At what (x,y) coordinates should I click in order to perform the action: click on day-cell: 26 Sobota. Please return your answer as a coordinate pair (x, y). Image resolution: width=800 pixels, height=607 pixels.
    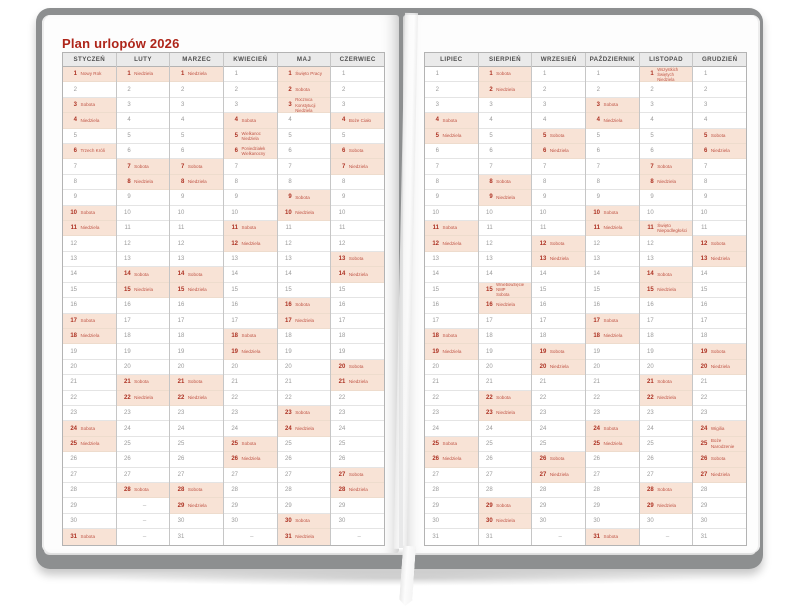
    Looking at the image, I should click on (720, 460).